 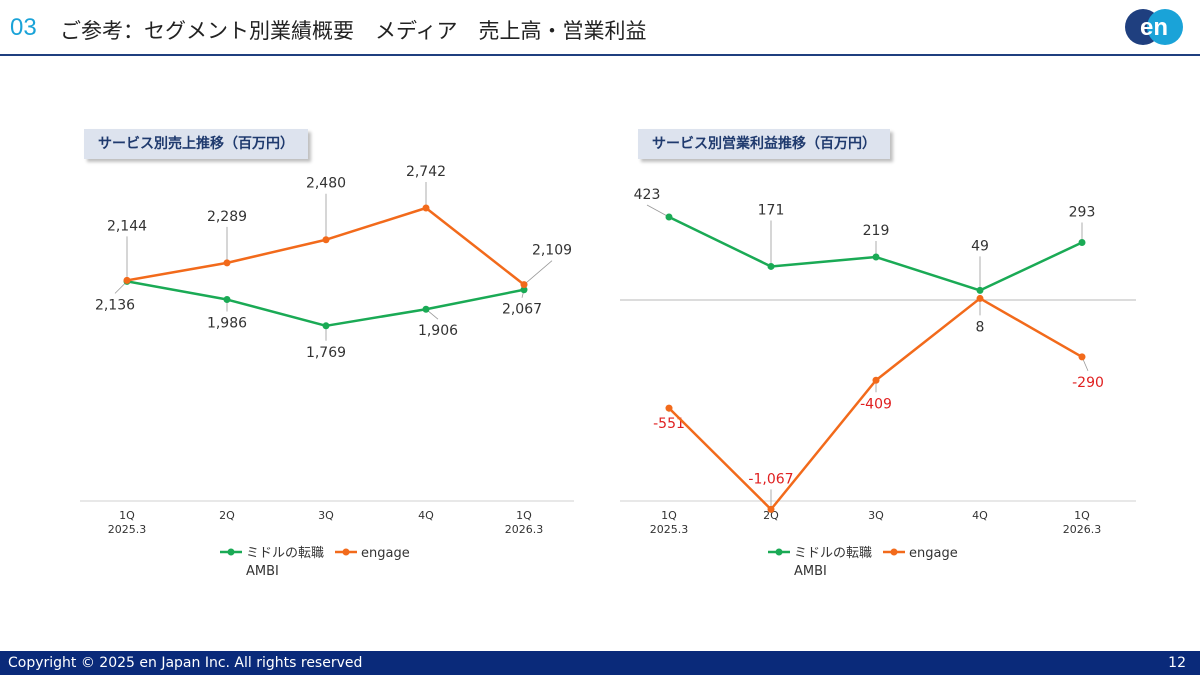 I want to click on data-label: -551, so click(x=669, y=424).